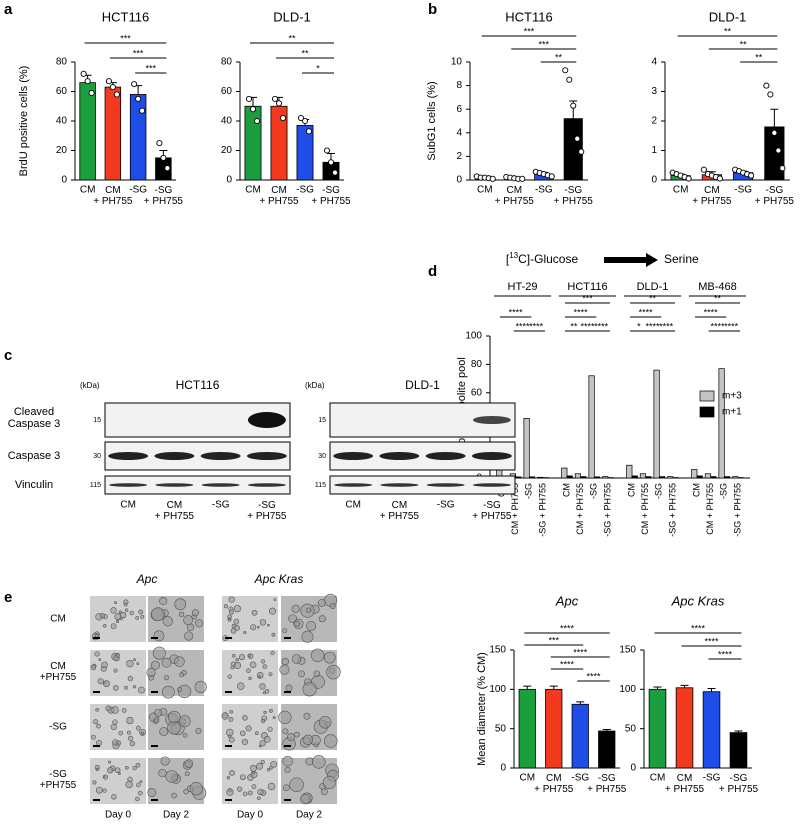 The width and height of the screenshot is (800, 828). I want to click on micrograph, so click(250, 781).